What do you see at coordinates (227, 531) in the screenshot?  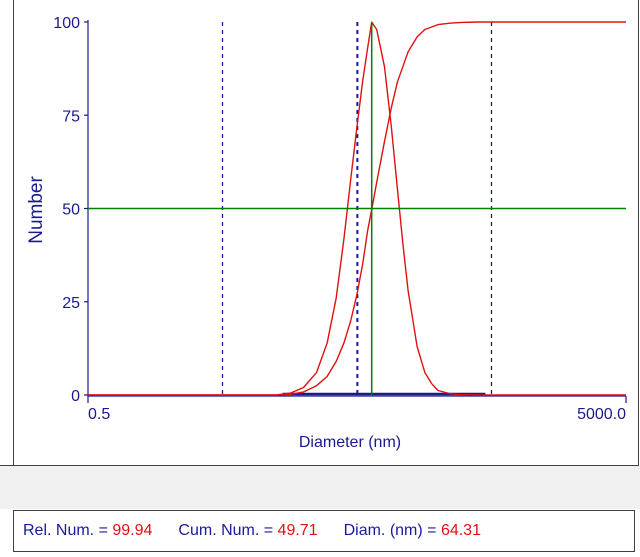 I see `cum-num-label: Cum. Num. =` at bounding box center [227, 531].